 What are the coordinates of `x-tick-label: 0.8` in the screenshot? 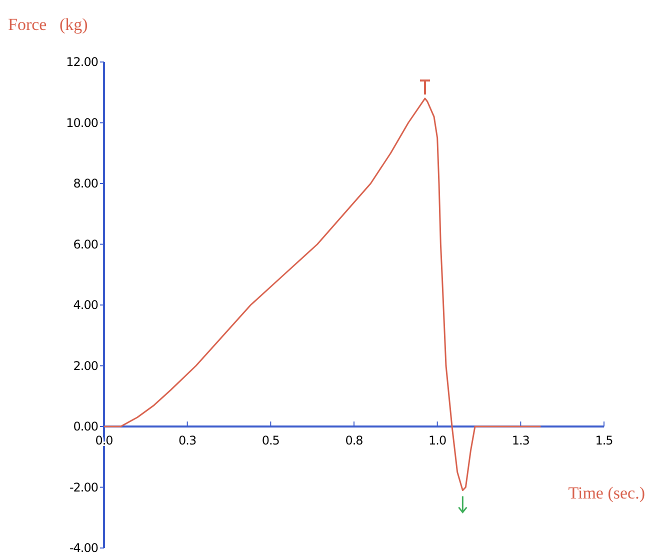 It's located at (354, 441).